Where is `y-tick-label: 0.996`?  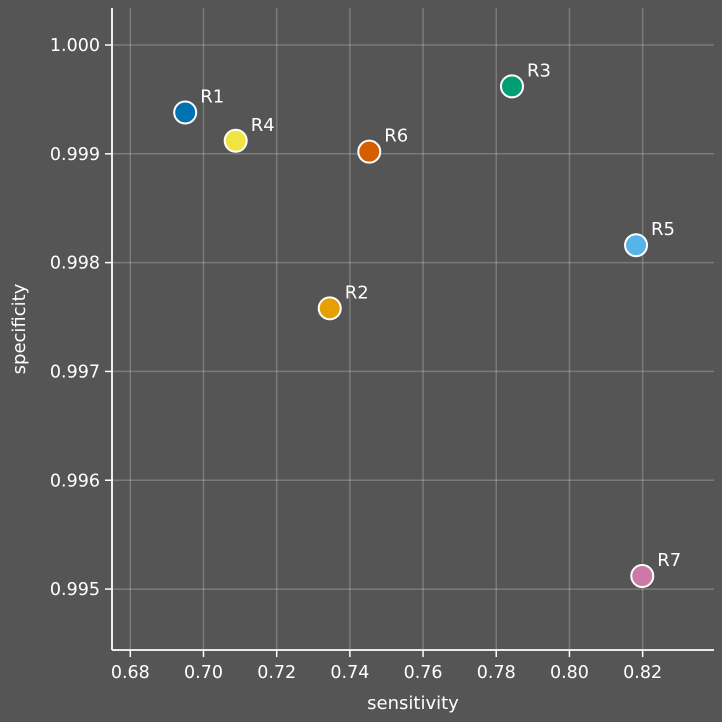 y-tick-label: 0.996 is located at coordinates (75, 481).